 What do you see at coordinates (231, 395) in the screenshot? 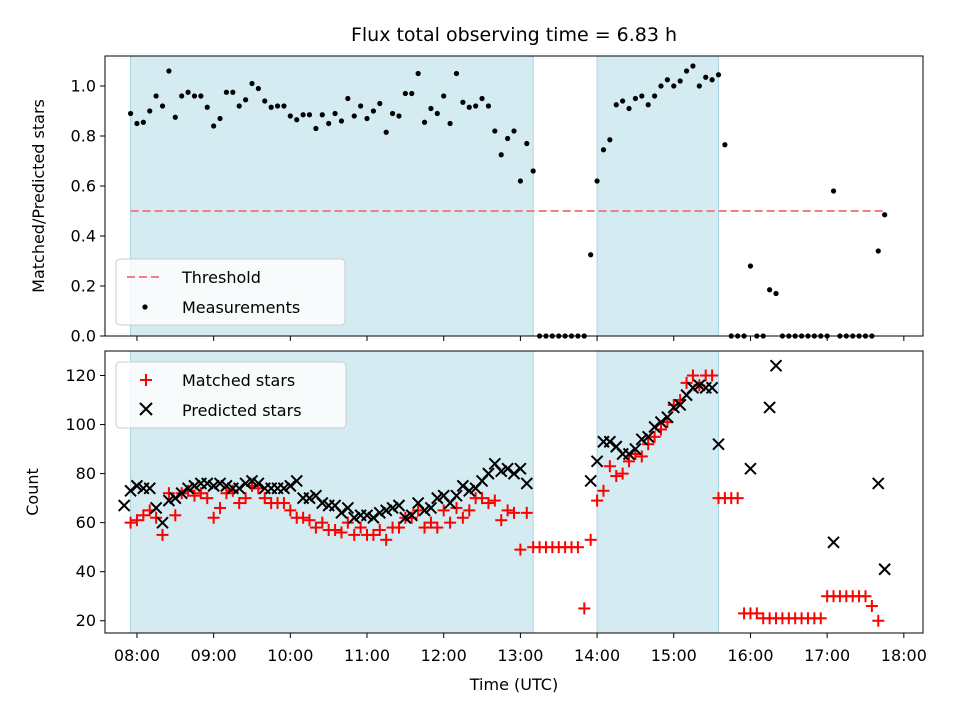
I see `count-legend-box` at bounding box center [231, 395].